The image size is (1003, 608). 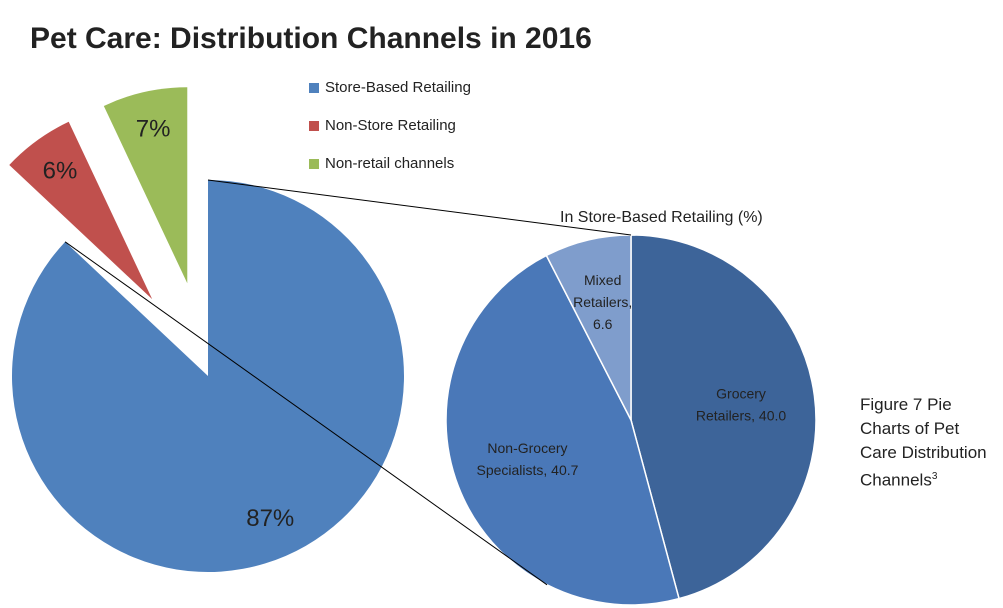 What do you see at coordinates (398, 87) in the screenshot?
I see `legend-label: Store-Based Retailing` at bounding box center [398, 87].